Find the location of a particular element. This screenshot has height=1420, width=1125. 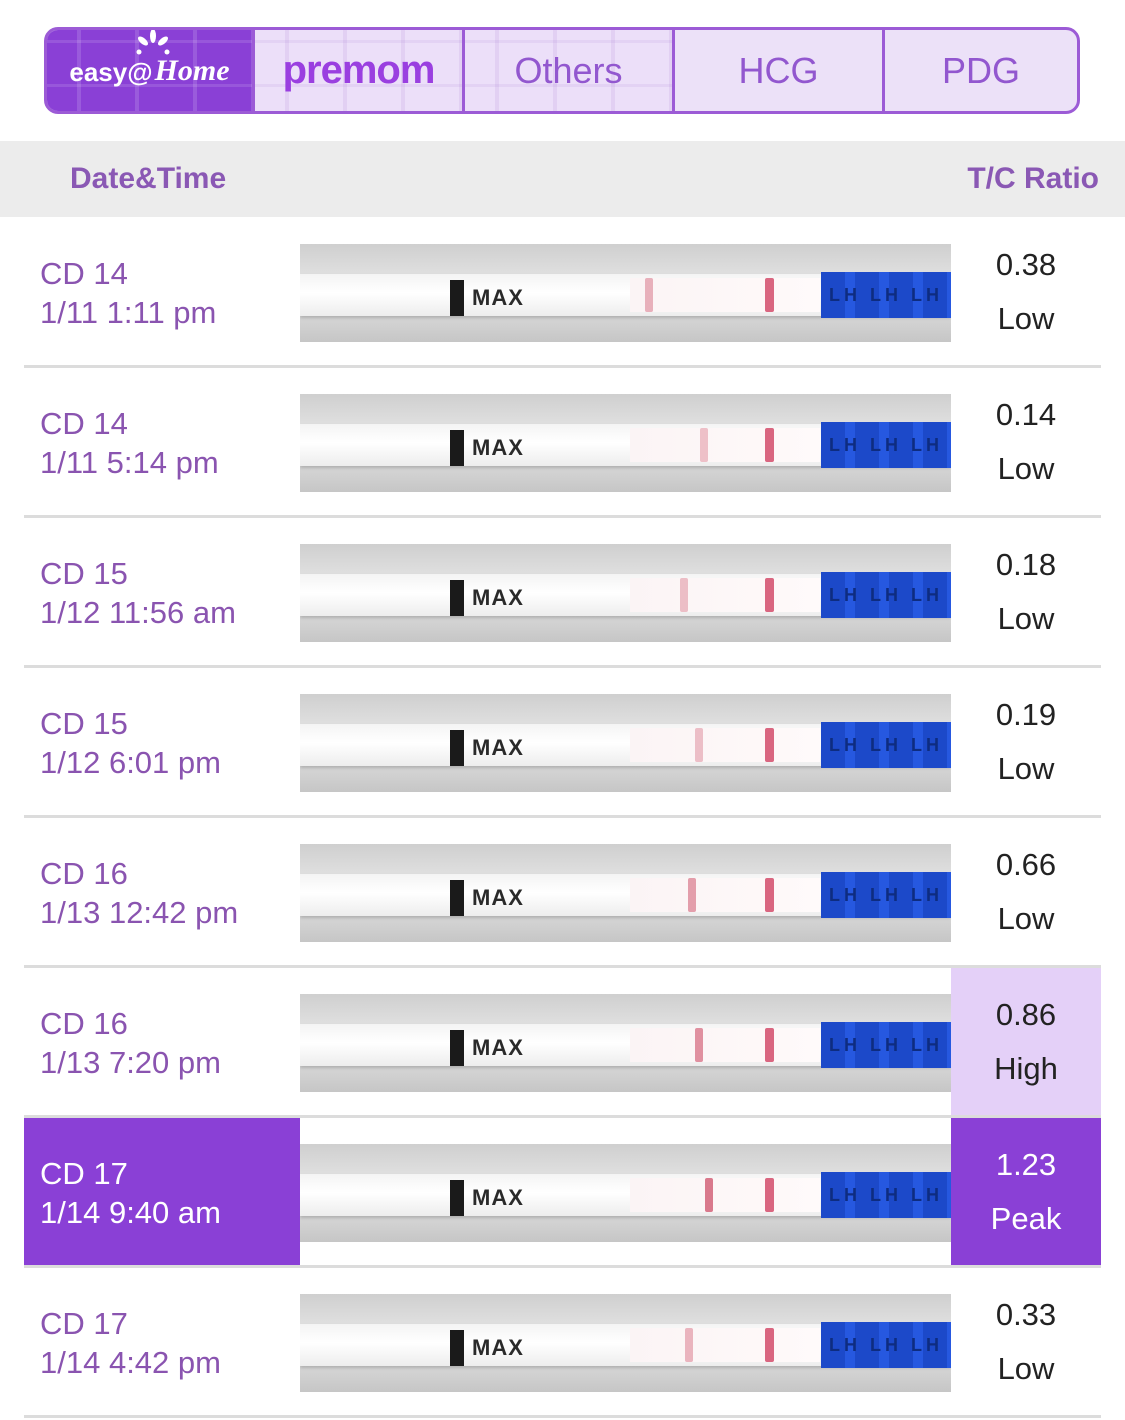

test-row: CD 16 1/13 12:42 pm MAX LH LH LH 0.66 Low is located at coordinates (562, 893).